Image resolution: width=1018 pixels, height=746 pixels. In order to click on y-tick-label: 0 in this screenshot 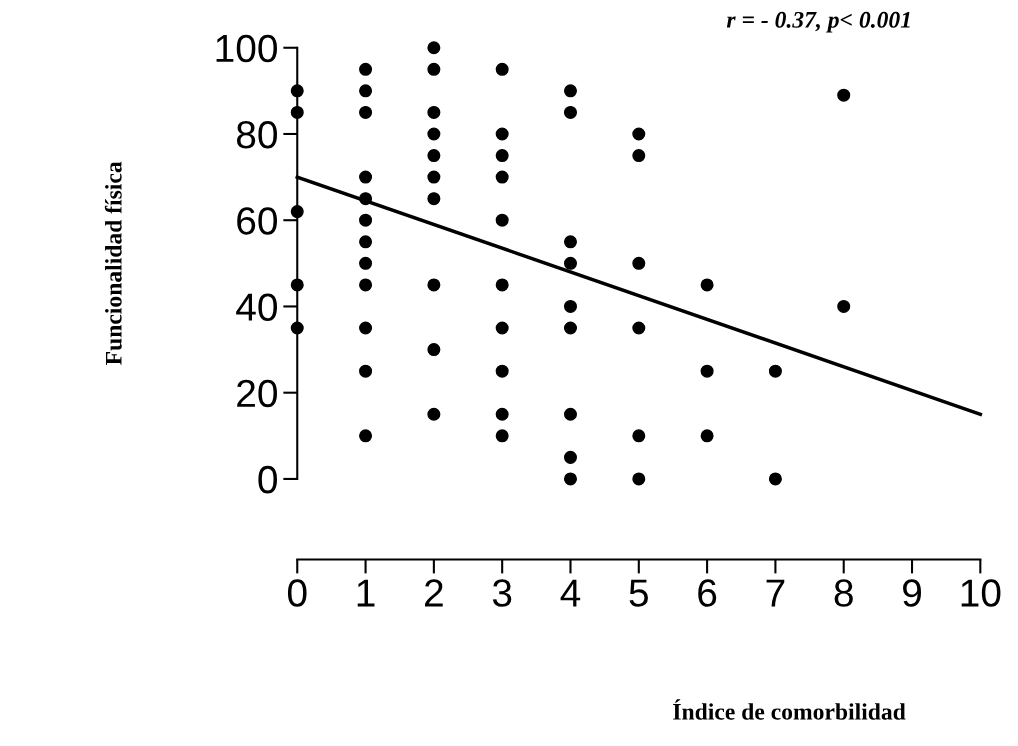, I will do `click(267, 479)`.